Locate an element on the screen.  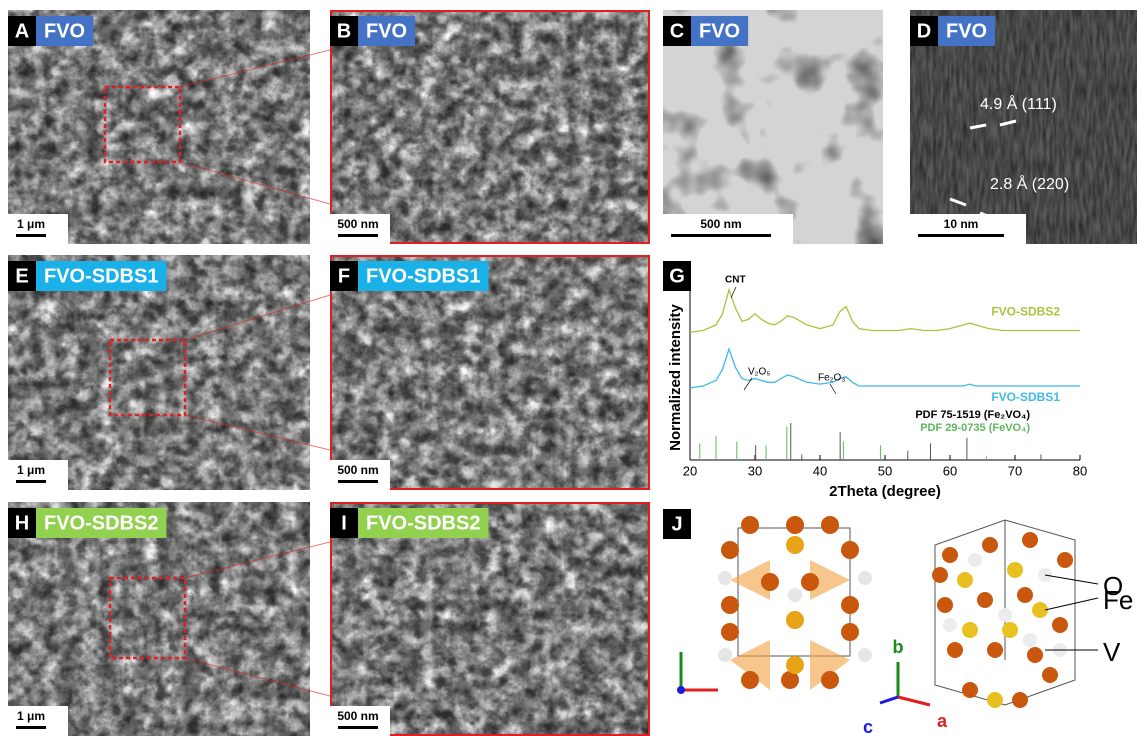
panel-label: J is located at coordinates (676, 524).